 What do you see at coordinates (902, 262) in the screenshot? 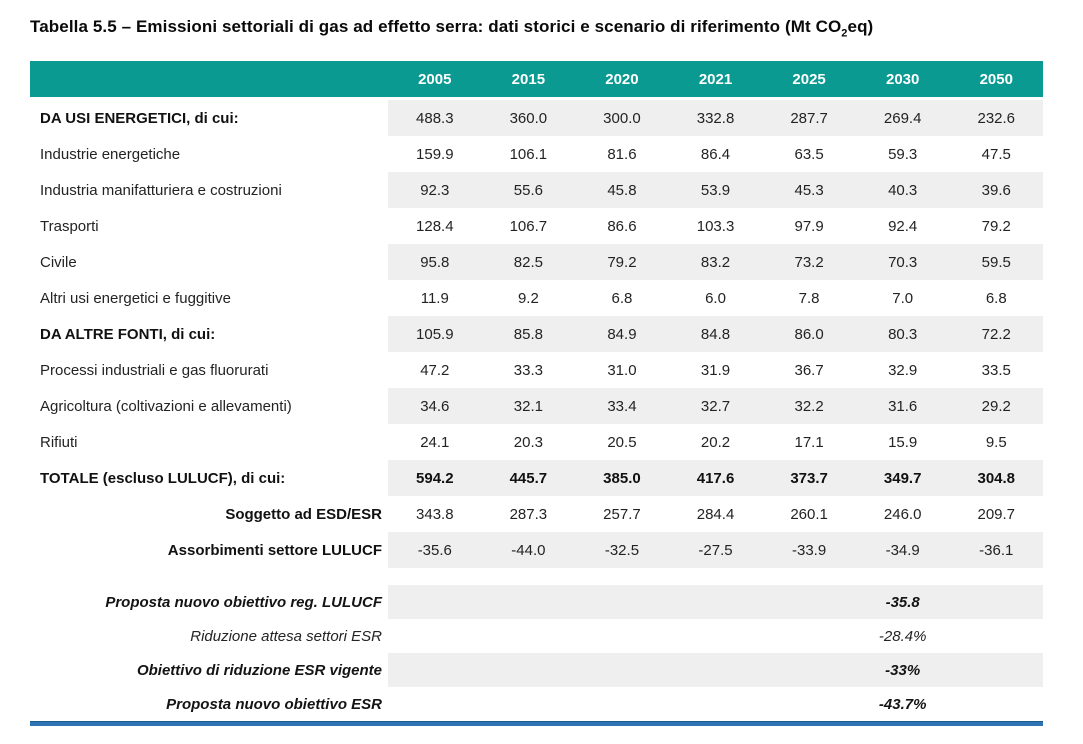
I see `cell-value: 70.3` at bounding box center [902, 262].